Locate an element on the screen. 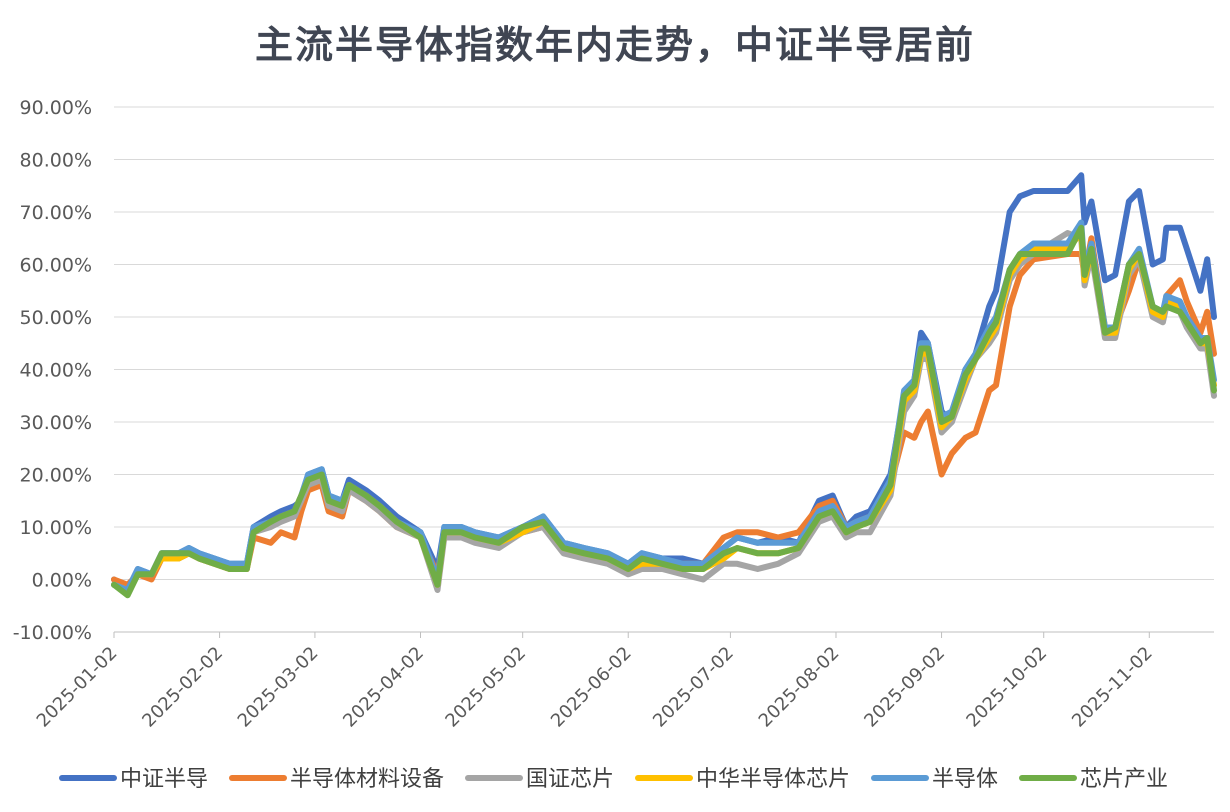  legend-item: 半导体材料设备 is located at coordinates (336, 779).